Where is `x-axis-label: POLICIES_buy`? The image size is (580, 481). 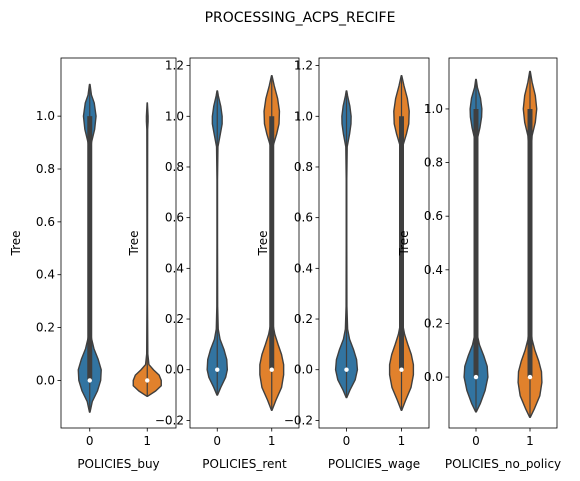 x-axis-label: POLICIES_buy is located at coordinates (118, 464).